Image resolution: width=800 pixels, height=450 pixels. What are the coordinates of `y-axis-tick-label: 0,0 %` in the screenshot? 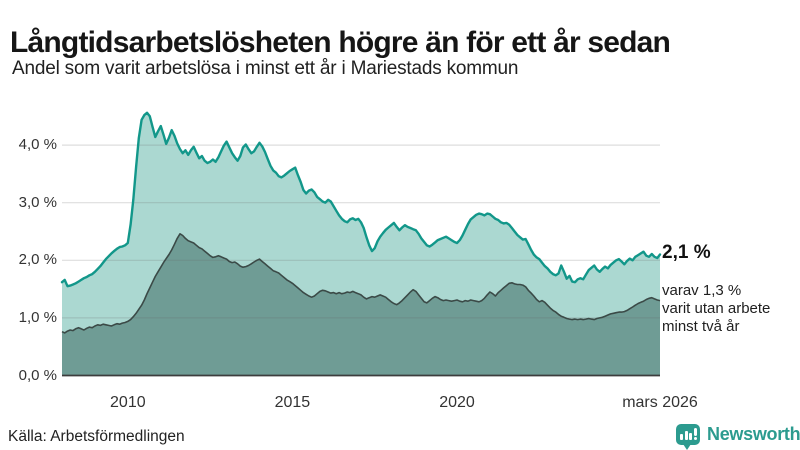 It's located at (37, 375).